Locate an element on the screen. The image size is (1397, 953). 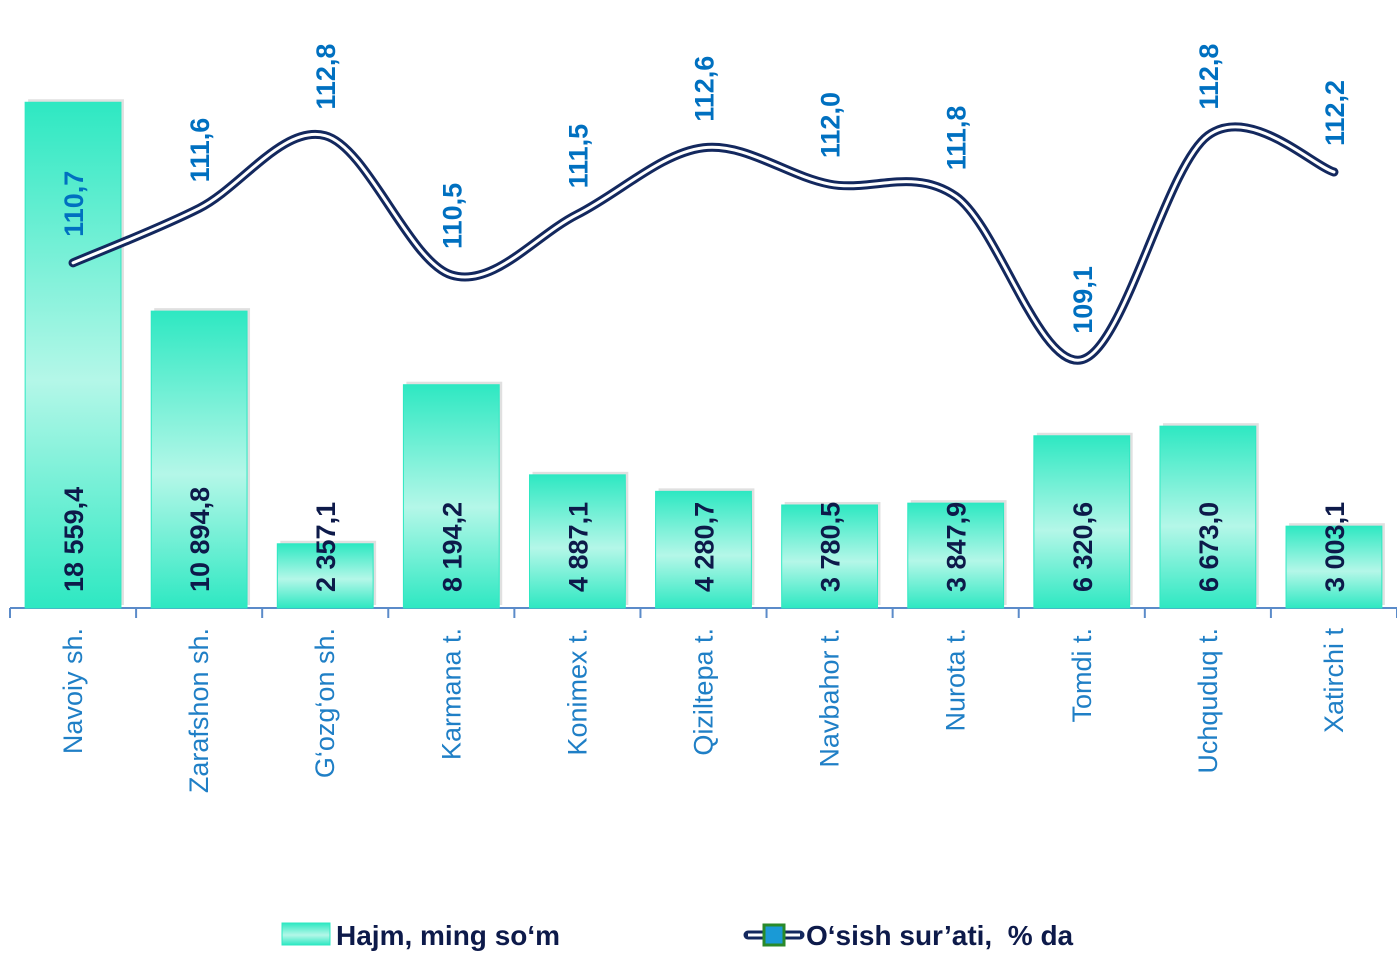
x-tick-label: G‘ozg‘on sh. is located at coordinates (325, 703).